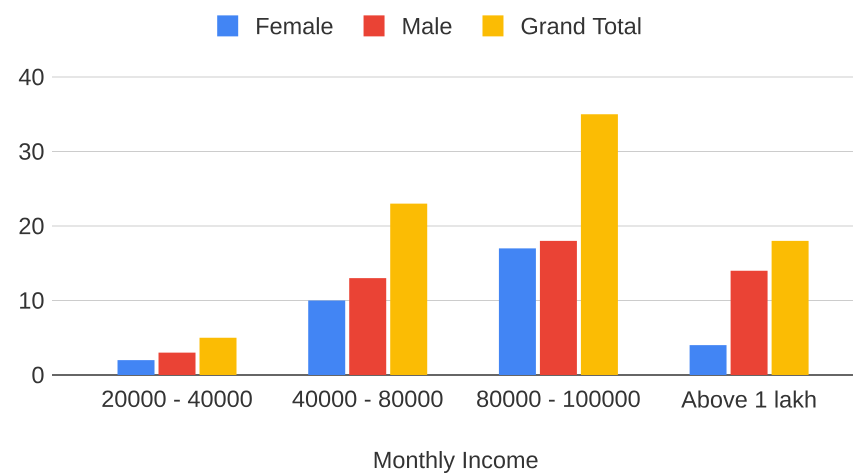 The width and height of the screenshot is (853, 473). Describe the element at coordinates (367, 399) in the screenshot. I see `x-tick-label: 40000 - 80000` at that location.